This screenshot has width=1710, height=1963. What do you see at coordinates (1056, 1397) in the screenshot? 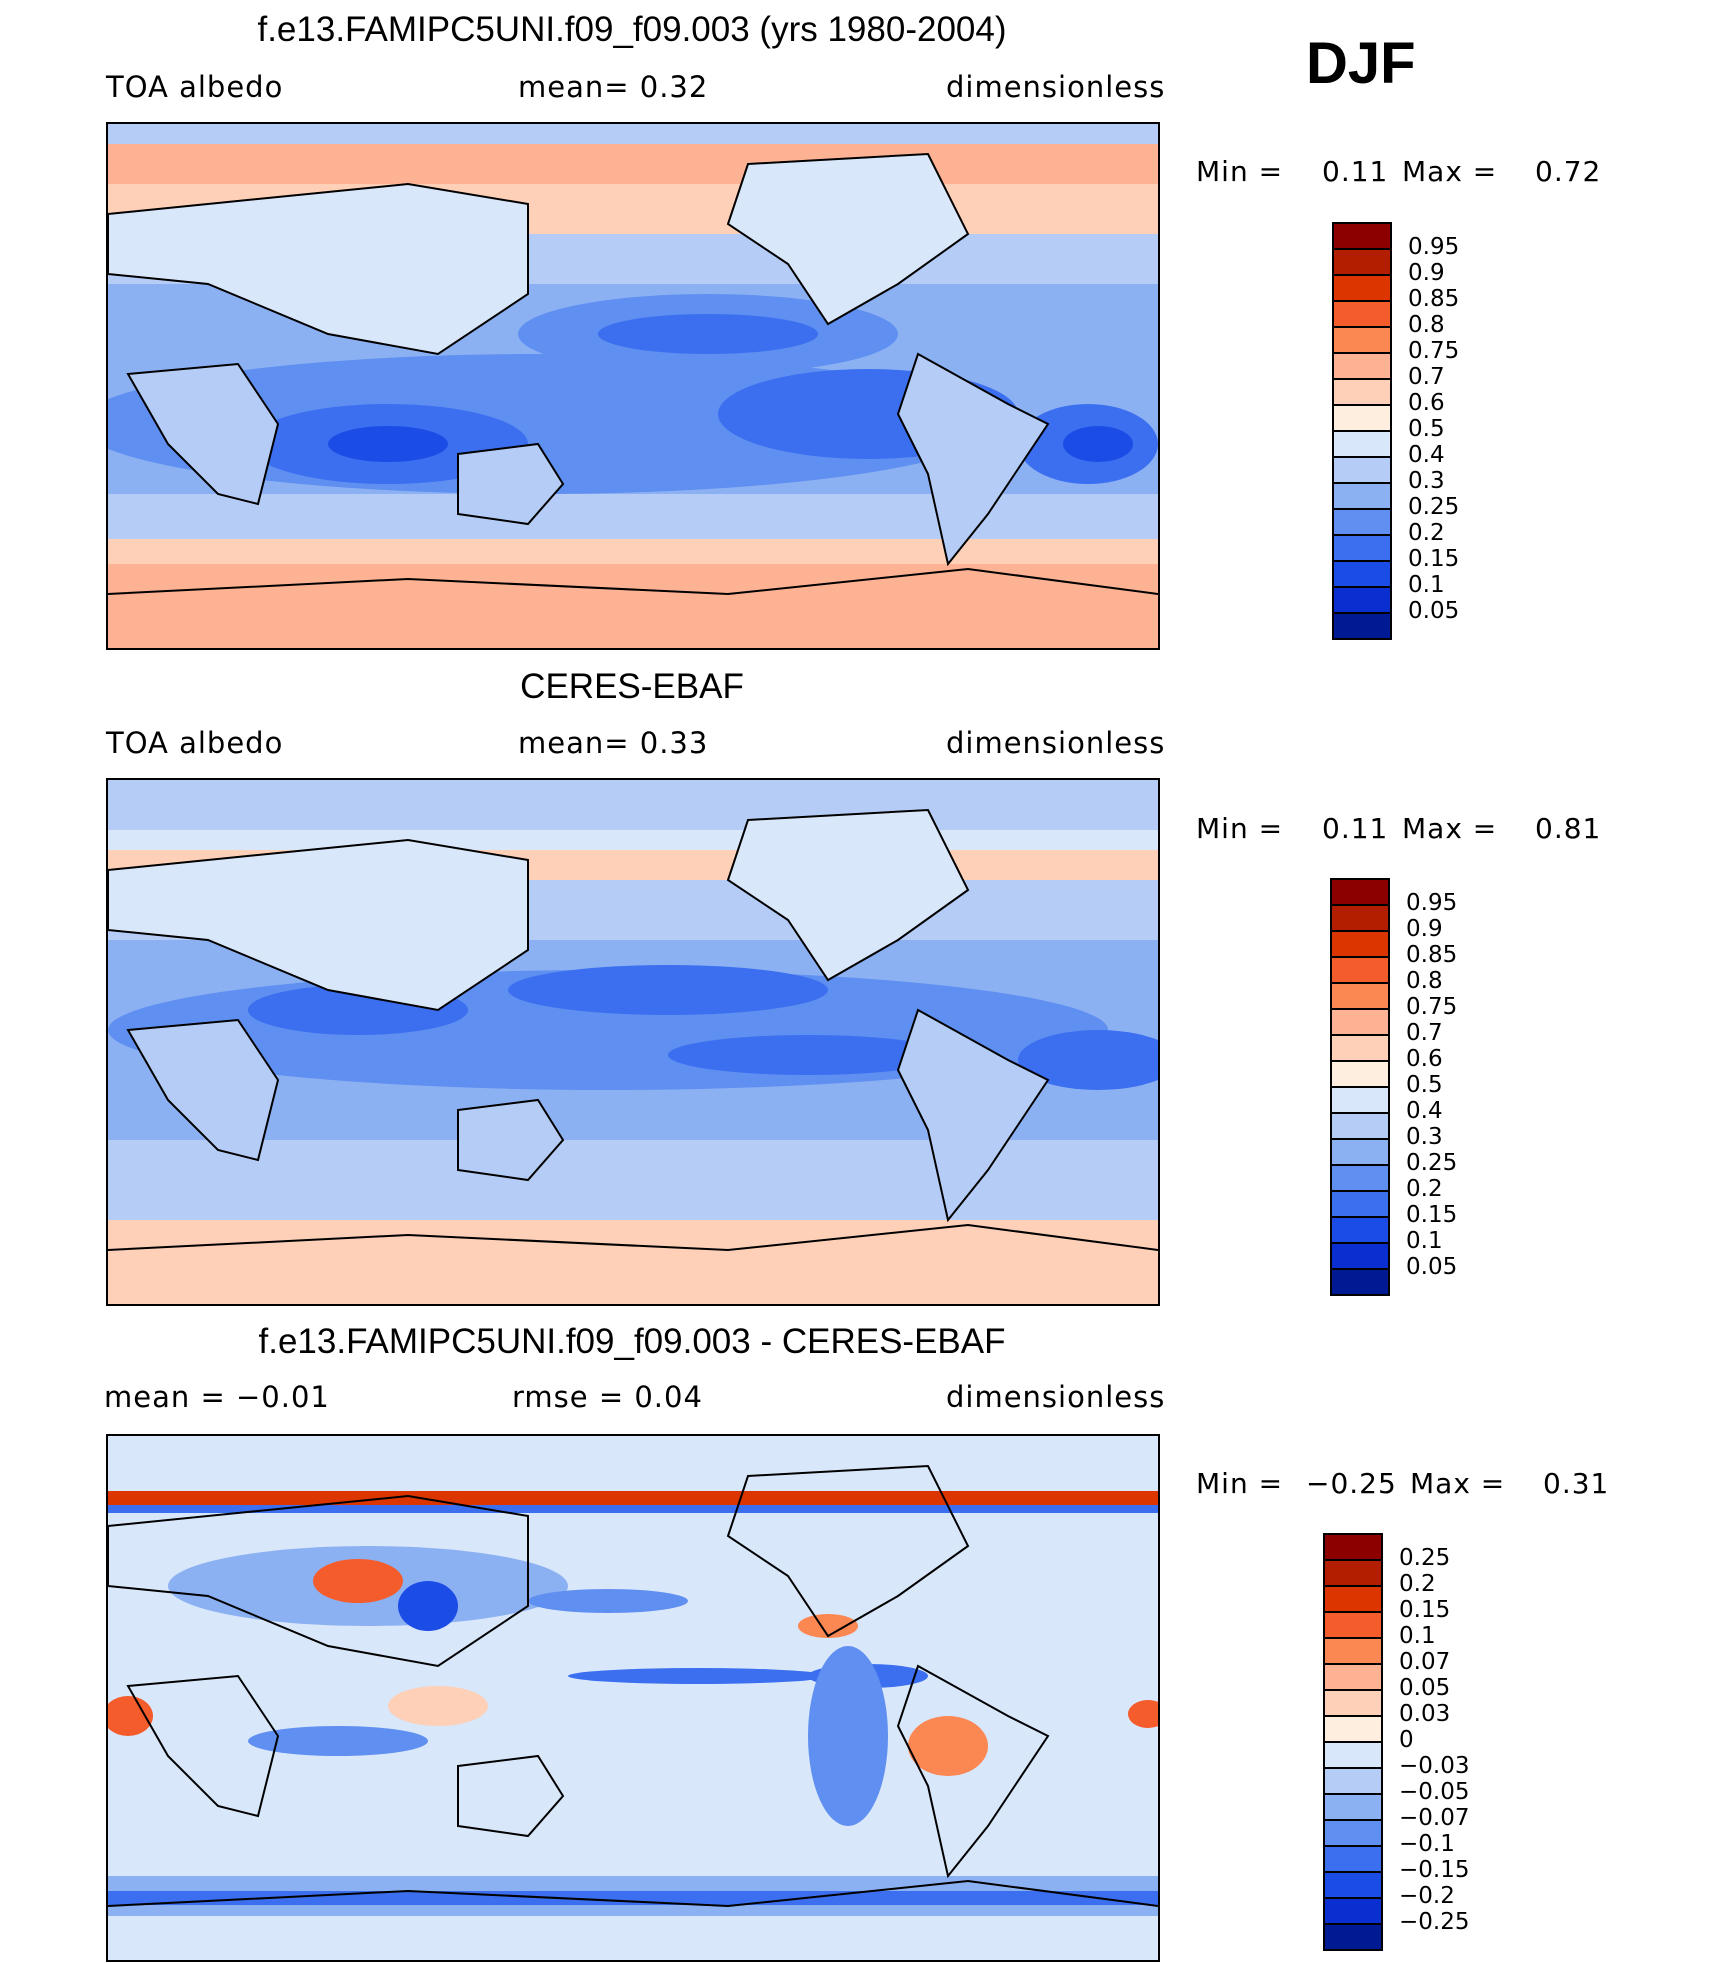
I see `panel3-units-label: dimensionless` at bounding box center [1056, 1397].